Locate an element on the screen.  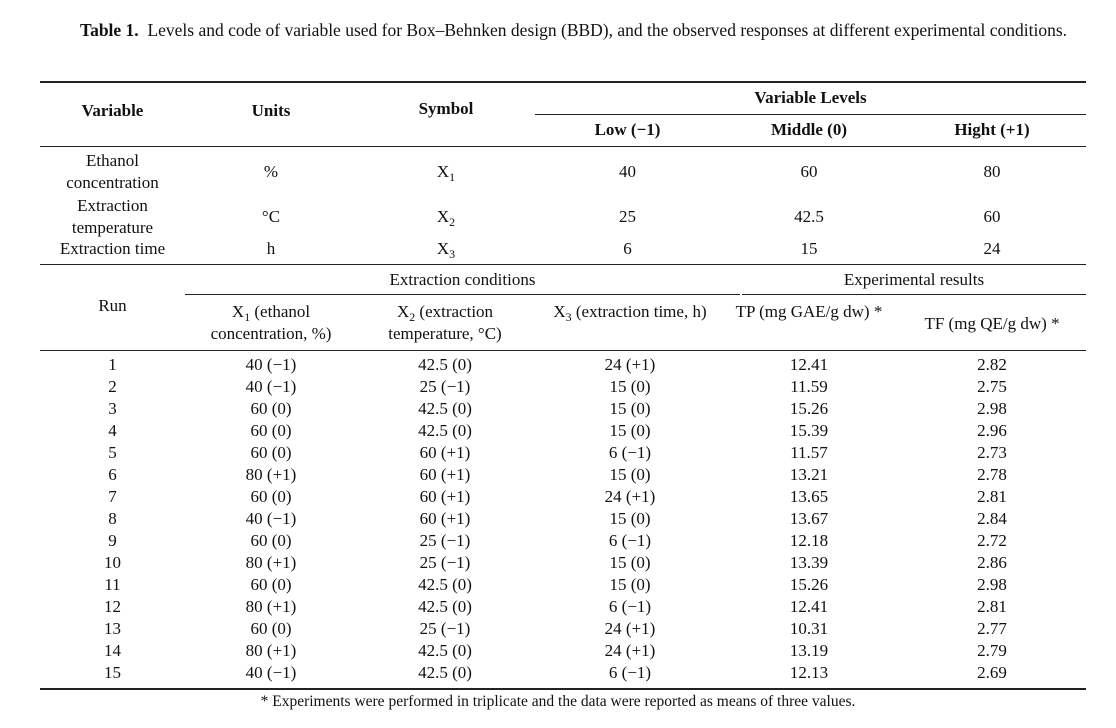
x2-label: (extraction temperature, °C) is located at coordinates (445, 322).